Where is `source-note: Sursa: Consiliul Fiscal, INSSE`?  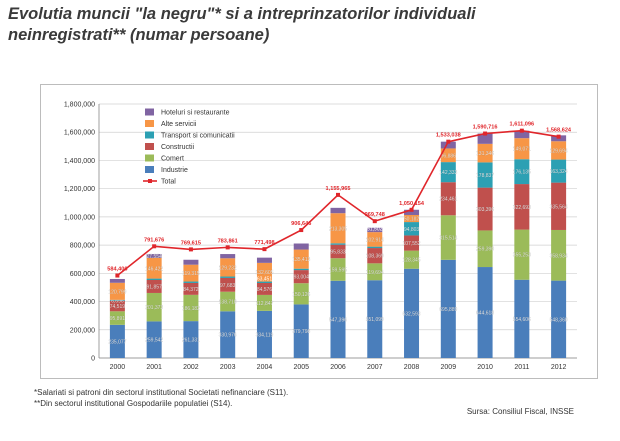
source-note: Sursa: Consiliul Fiscal, INSSE is located at coordinates (520, 411).